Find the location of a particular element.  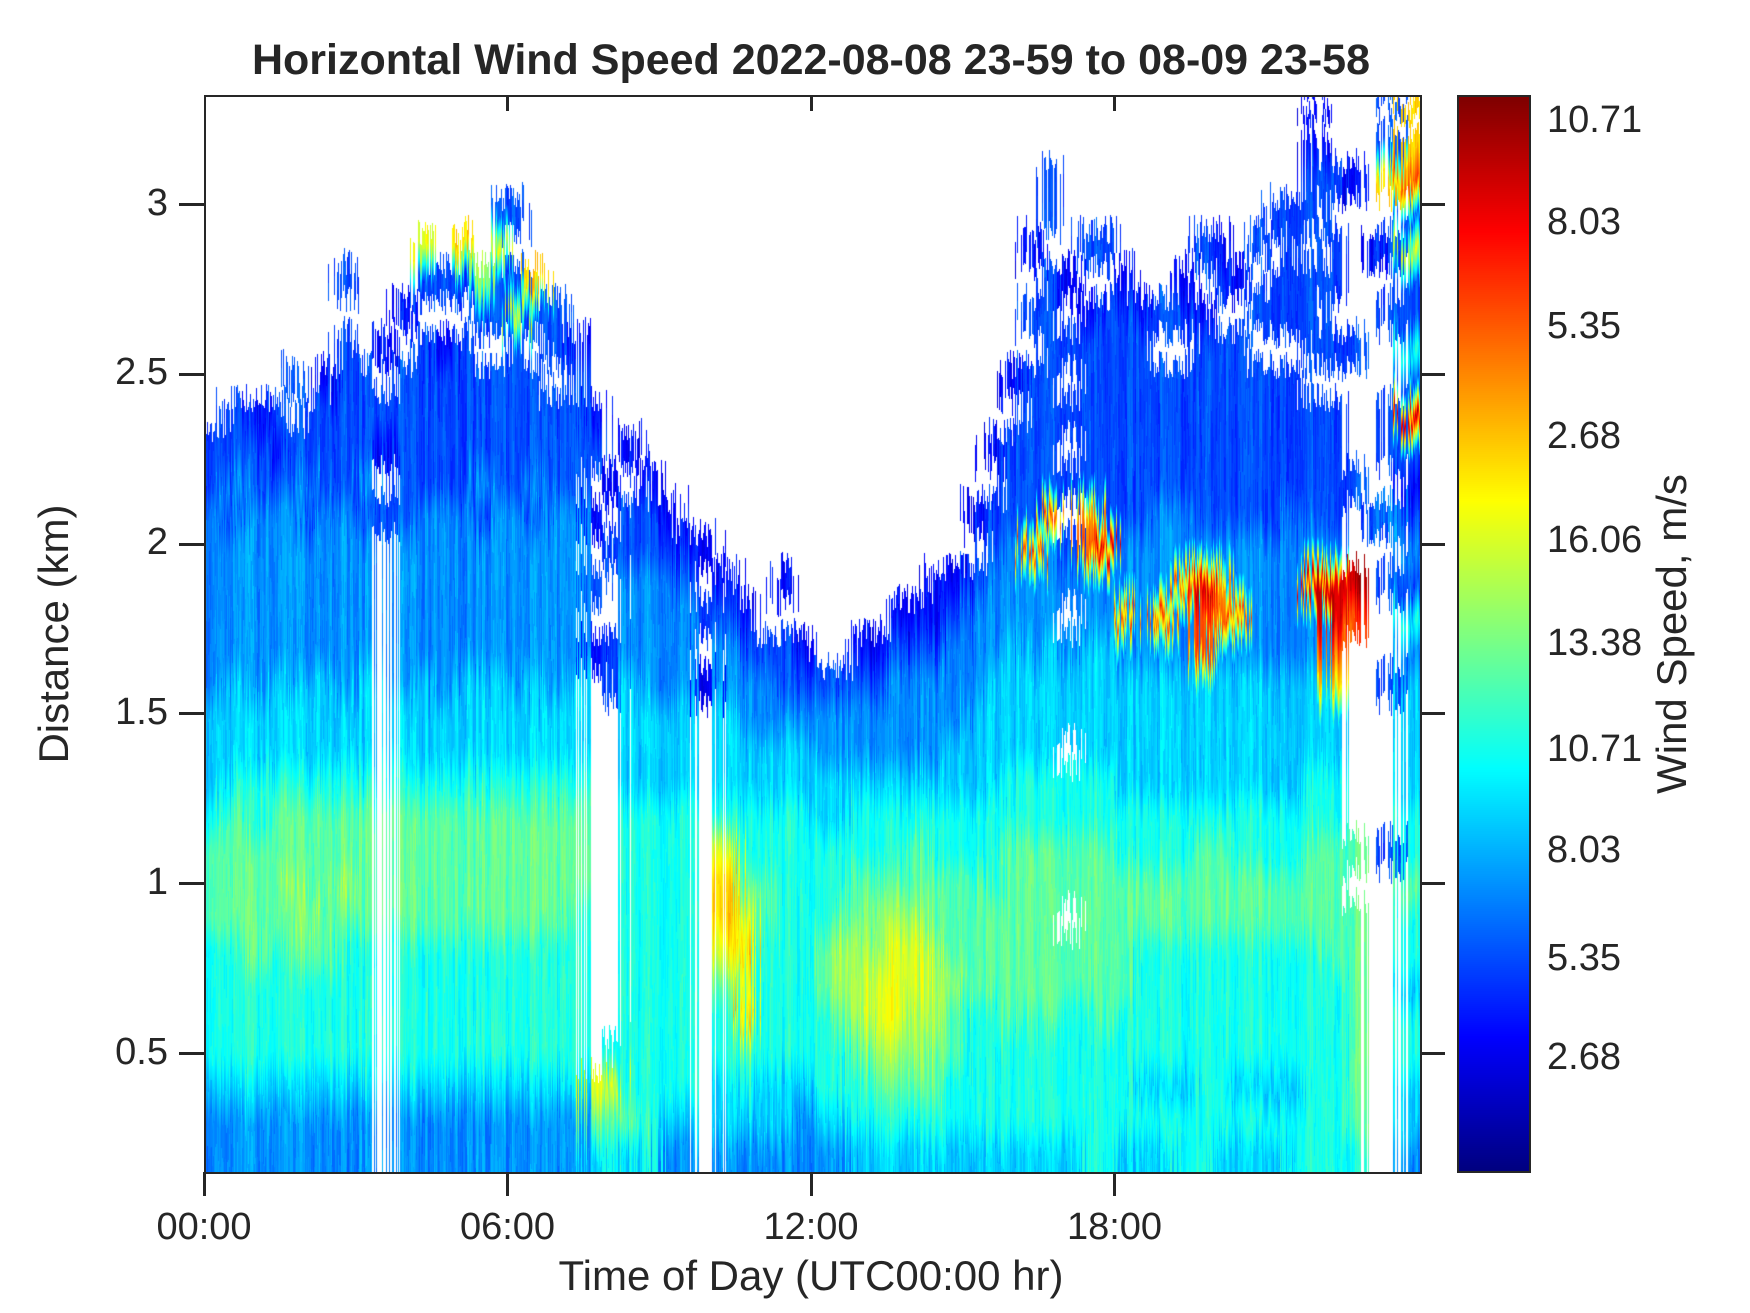

y-axis-label: Distance (km) is located at coordinates (53, 634).